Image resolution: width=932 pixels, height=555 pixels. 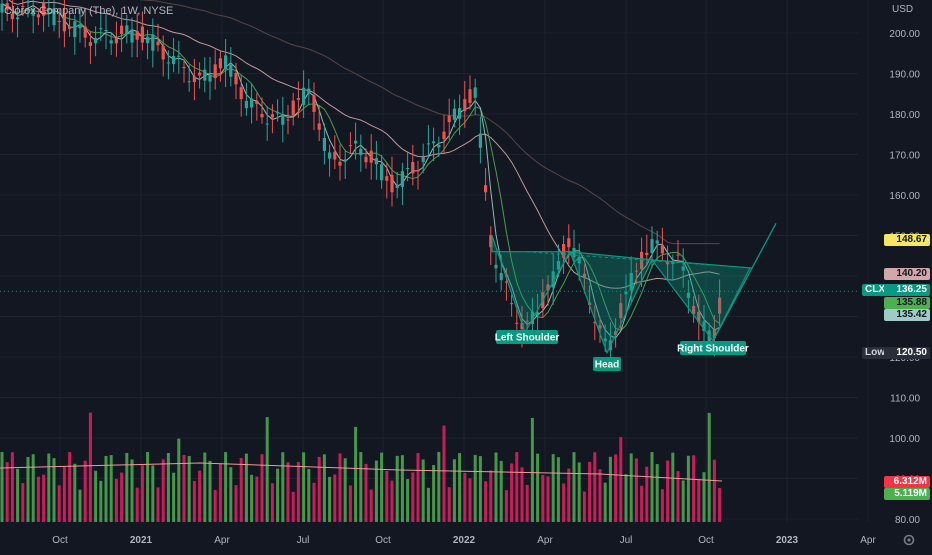 What do you see at coordinates (907, 482) in the screenshot?
I see `volume-label: 6.312M` at bounding box center [907, 482].